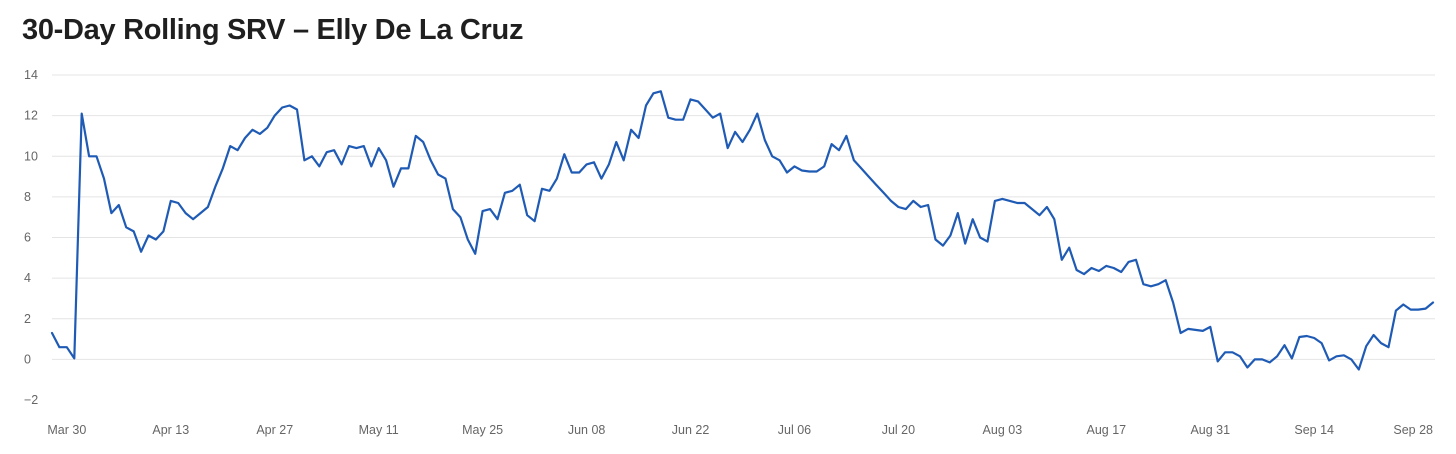 The image size is (1456, 454). Describe the element at coordinates (1413, 430) in the screenshot. I see `x-tick-label: Sep 28` at that location.